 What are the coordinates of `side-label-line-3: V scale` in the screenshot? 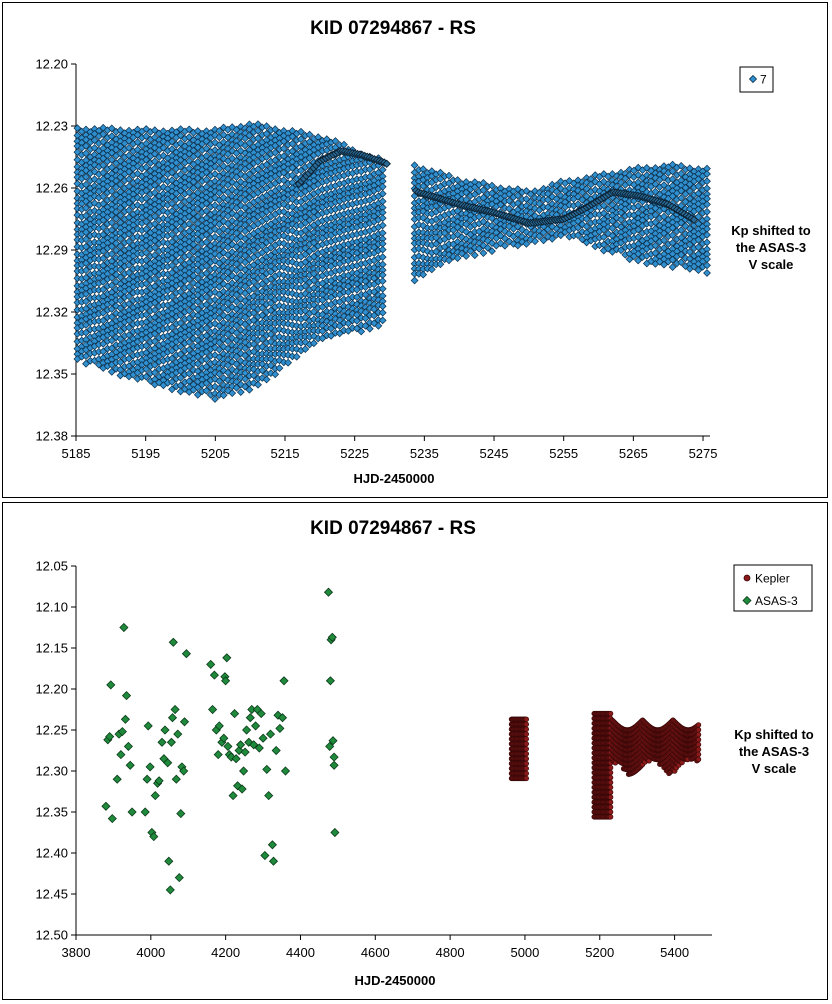 It's located at (771, 264).